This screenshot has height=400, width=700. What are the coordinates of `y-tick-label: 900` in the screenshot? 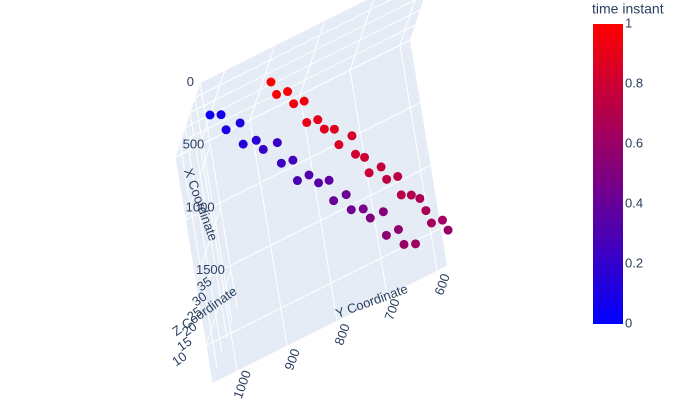 It's located at (292, 360).